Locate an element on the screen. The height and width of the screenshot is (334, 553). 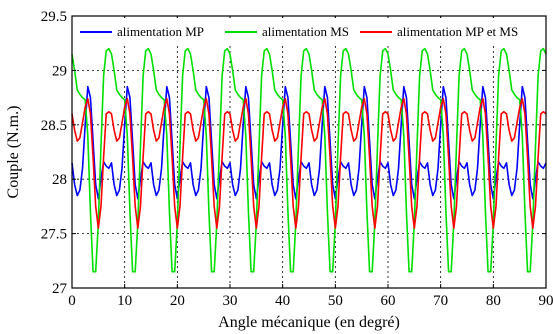
legend-box is located at coordinates (309, 32).